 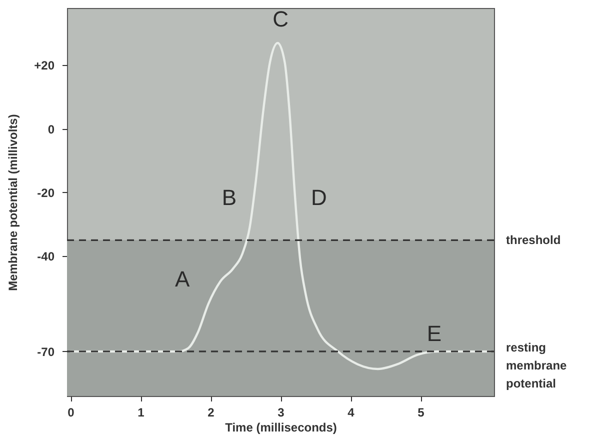 I want to click on x-tick-label: 0, so click(x=71, y=413).